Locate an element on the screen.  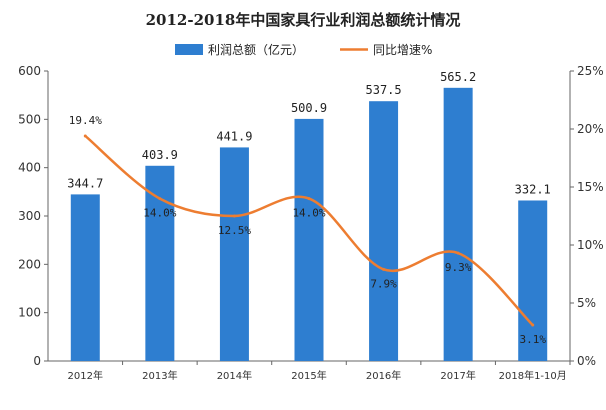
x-tick-label: 2013年 is located at coordinates (159, 375).